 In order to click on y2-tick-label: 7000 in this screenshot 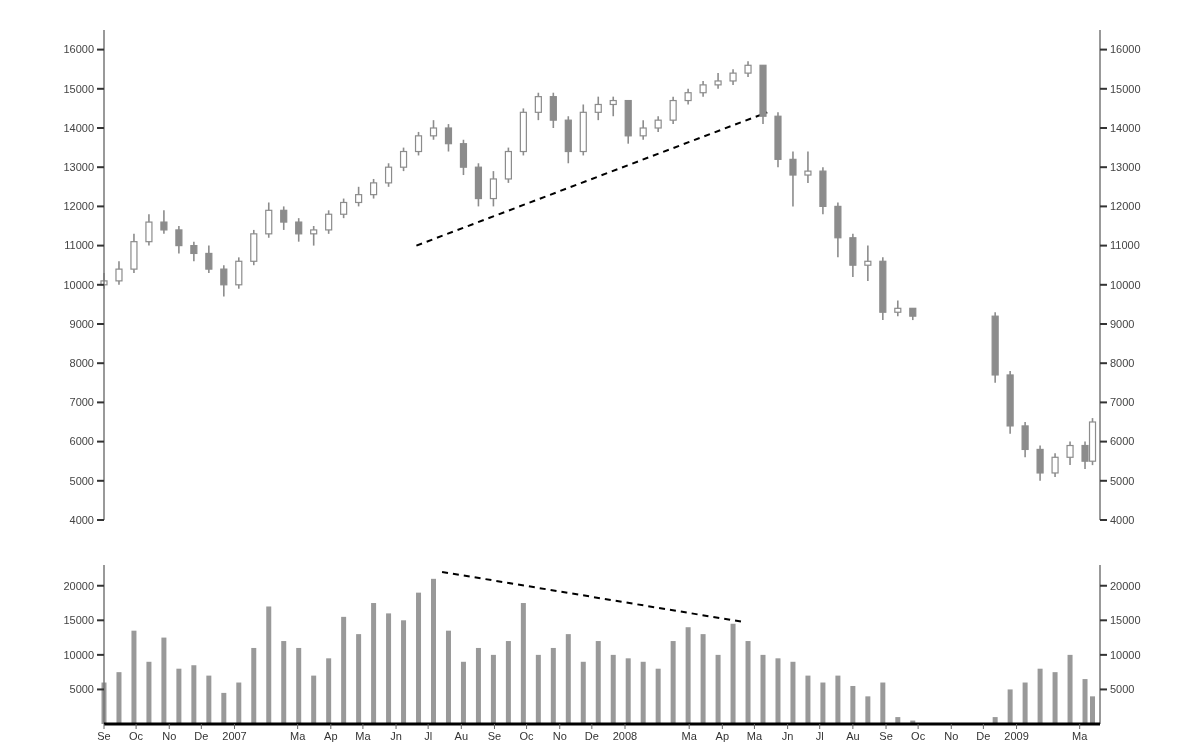, I will do `click(1122, 402)`.